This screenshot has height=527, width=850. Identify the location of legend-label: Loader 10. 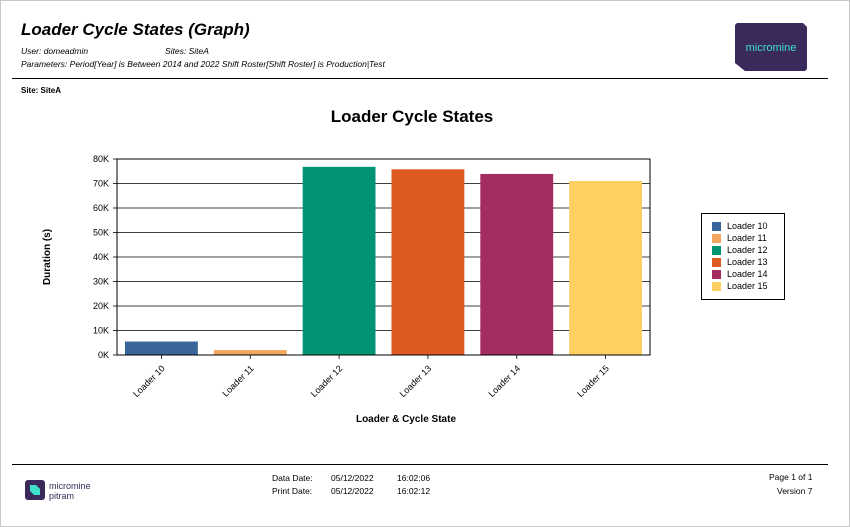
(747, 226).